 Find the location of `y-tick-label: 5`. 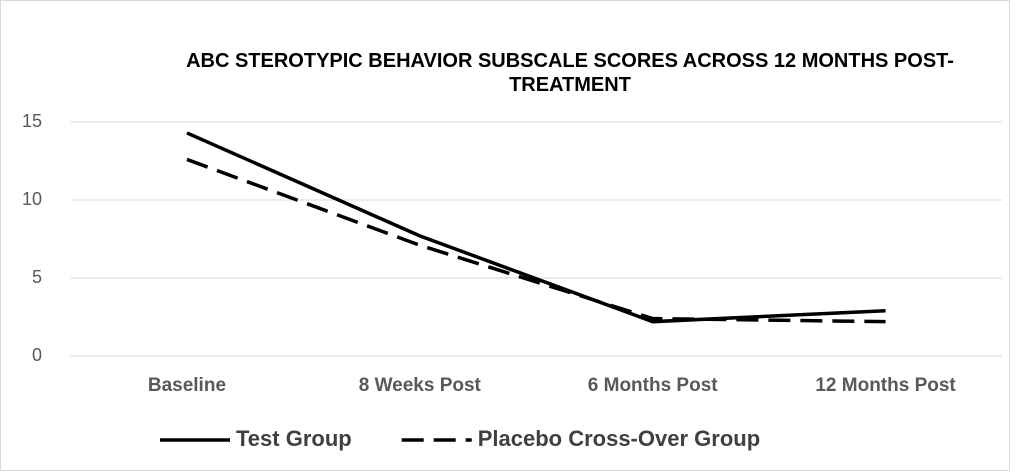

y-tick-label: 5 is located at coordinates (37, 277).